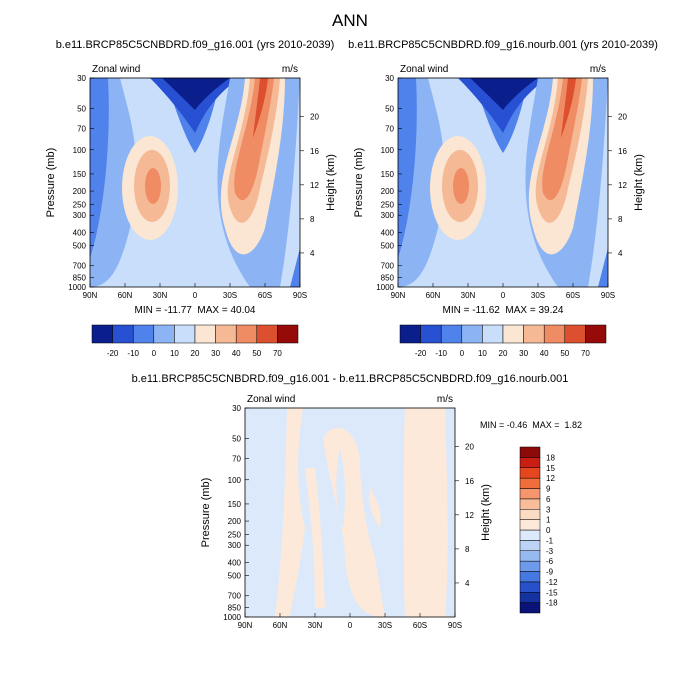 The height and width of the screenshot is (700, 700). Describe the element at coordinates (236, 438) in the screenshot. I see `y-tick-label: 50` at that location.